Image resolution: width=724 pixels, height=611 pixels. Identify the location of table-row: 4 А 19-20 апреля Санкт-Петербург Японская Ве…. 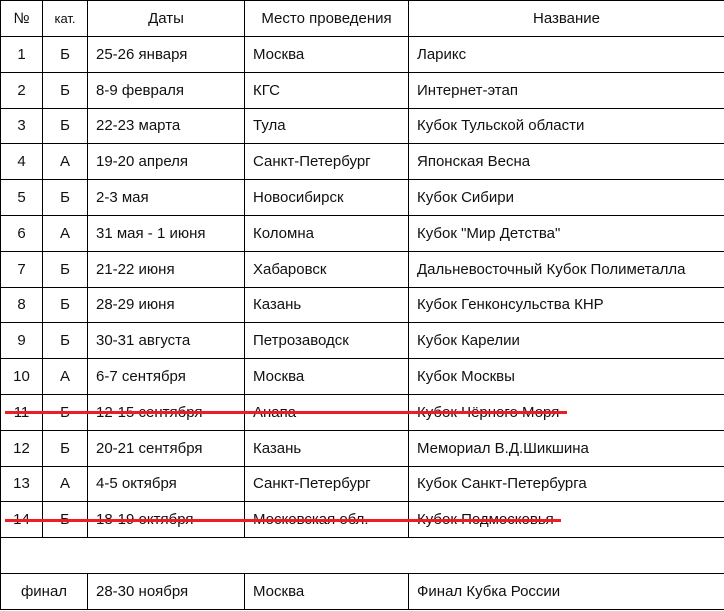
(362, 162).